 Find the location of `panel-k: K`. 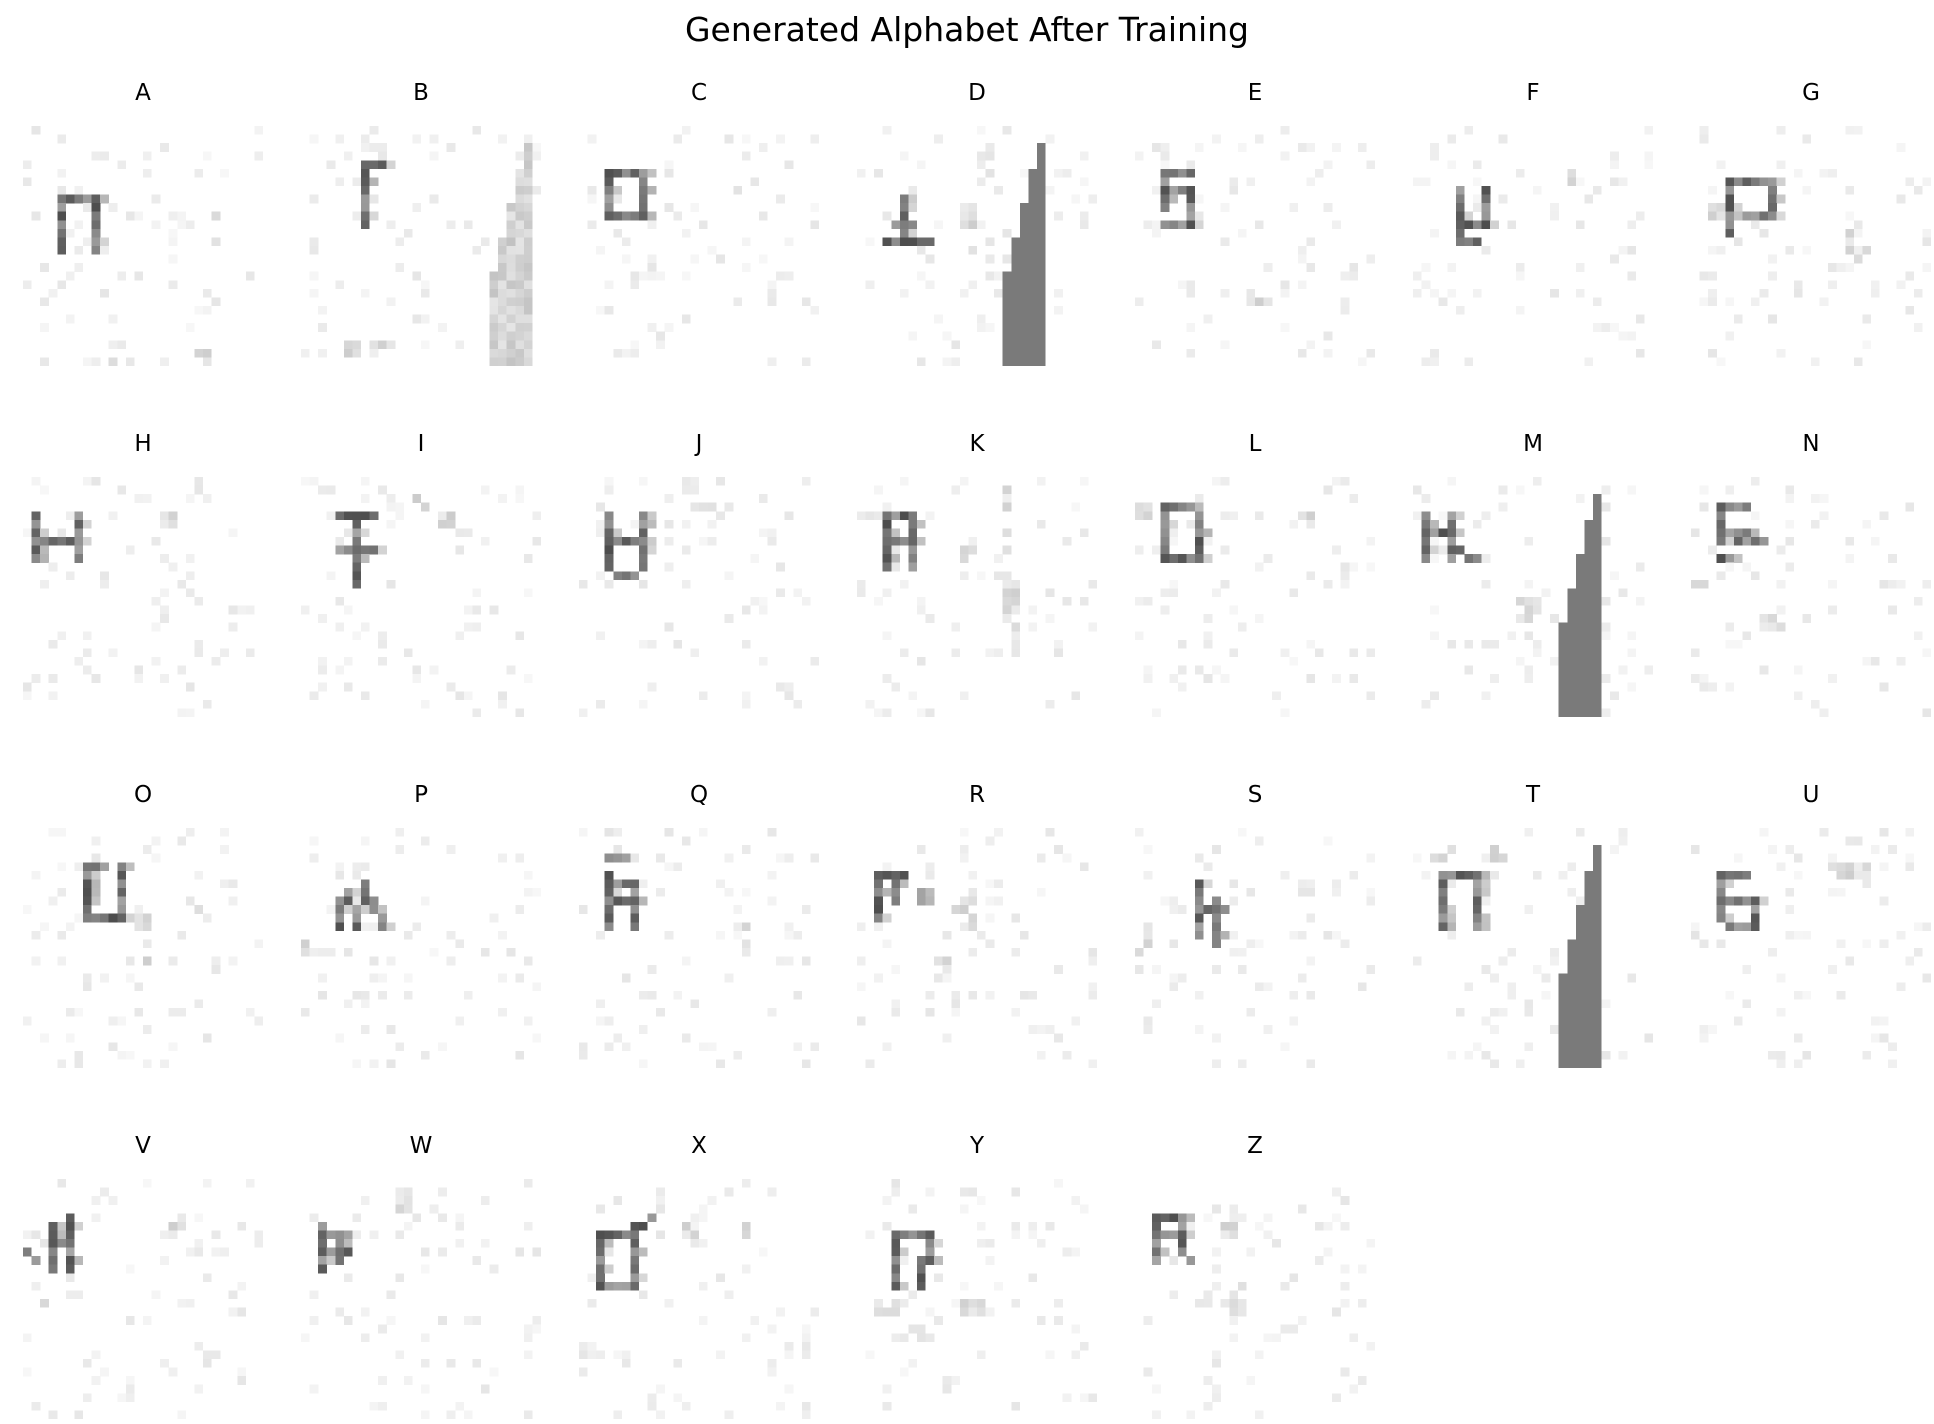

panel-k: K is located at coordinates (977, 574).